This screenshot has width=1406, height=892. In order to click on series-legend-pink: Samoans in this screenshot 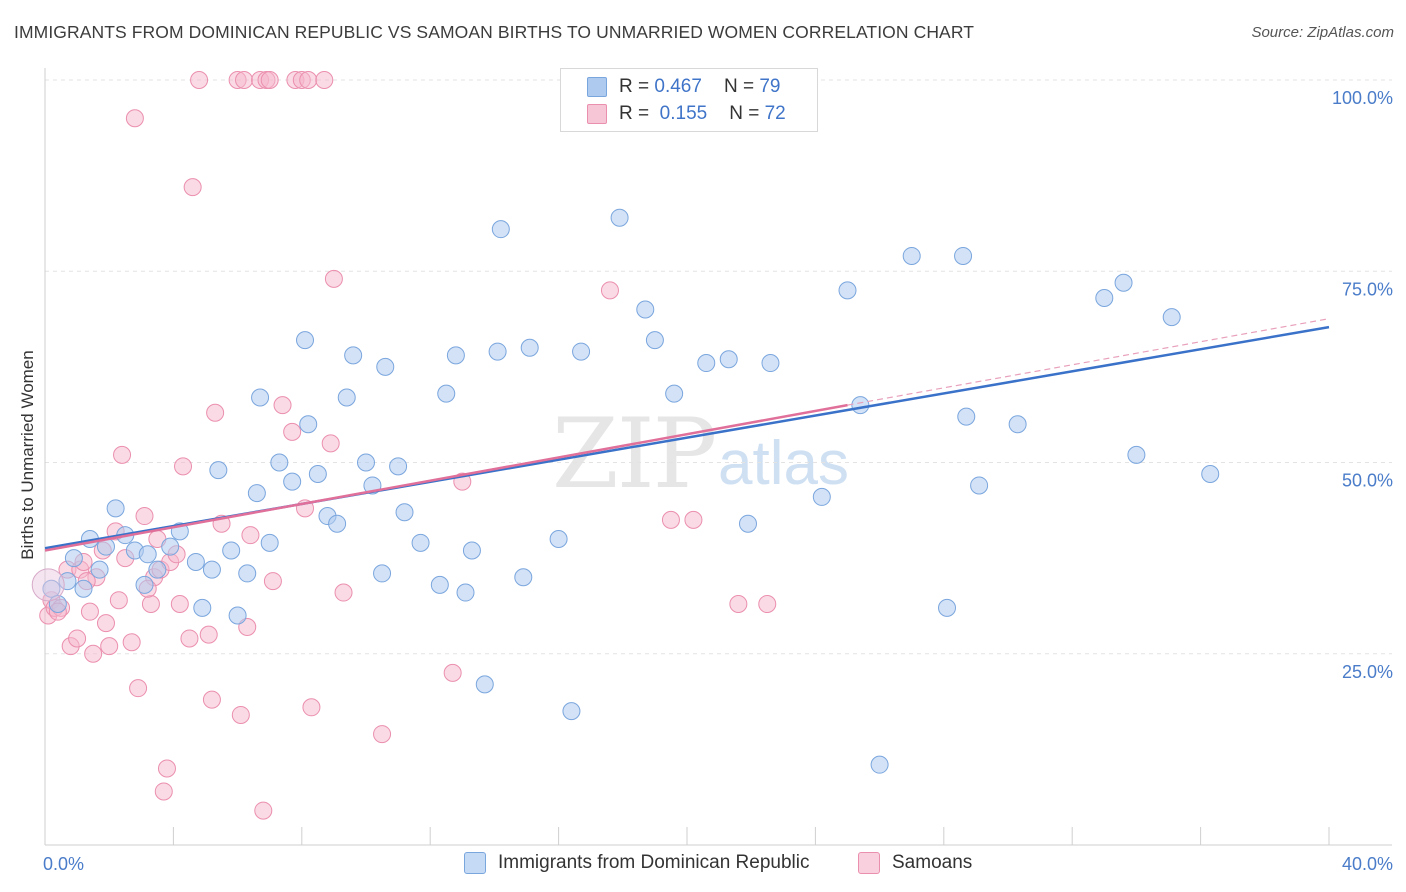, I will do `click(915, 863)`.